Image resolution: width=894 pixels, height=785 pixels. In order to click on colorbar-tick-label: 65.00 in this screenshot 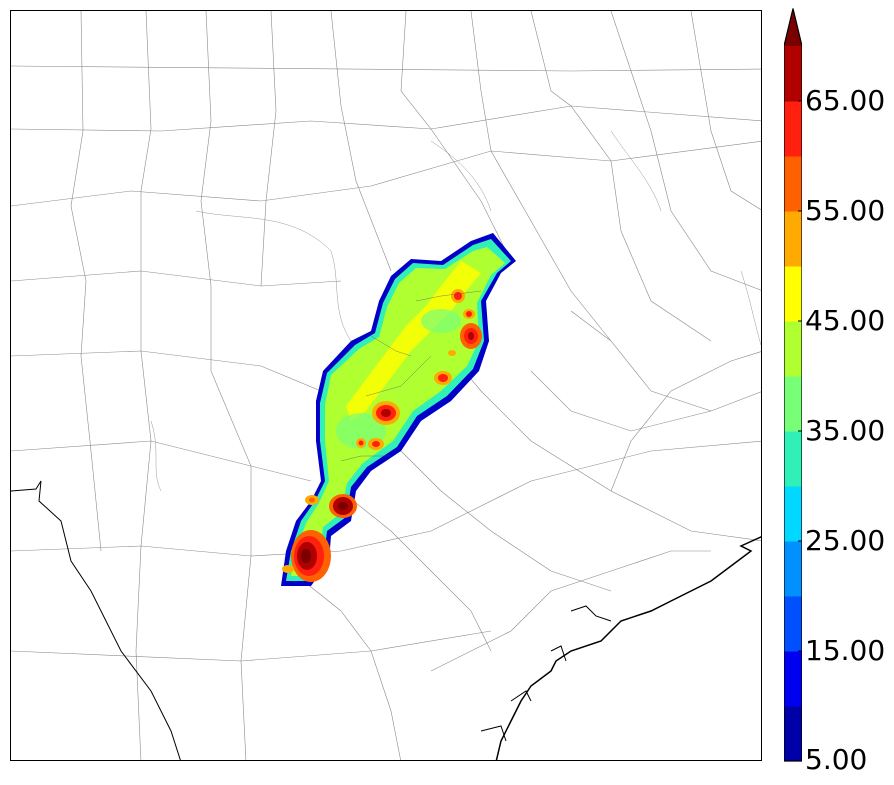, I will do `click(845, 100)`.